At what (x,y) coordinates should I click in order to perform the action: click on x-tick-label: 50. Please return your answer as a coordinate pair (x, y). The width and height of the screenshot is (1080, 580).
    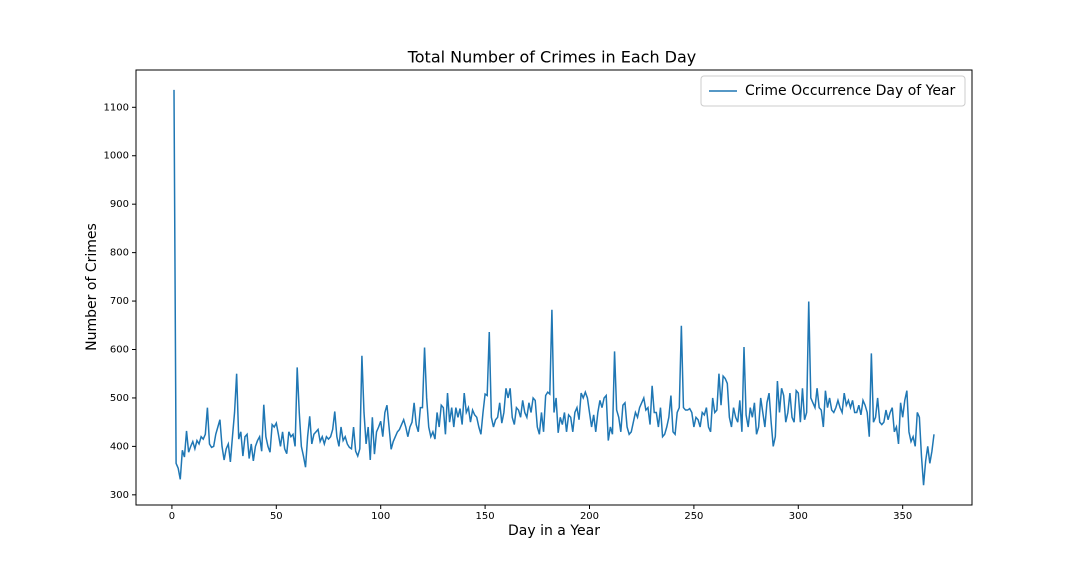
    Looking at the image, I should click on (276, 516).